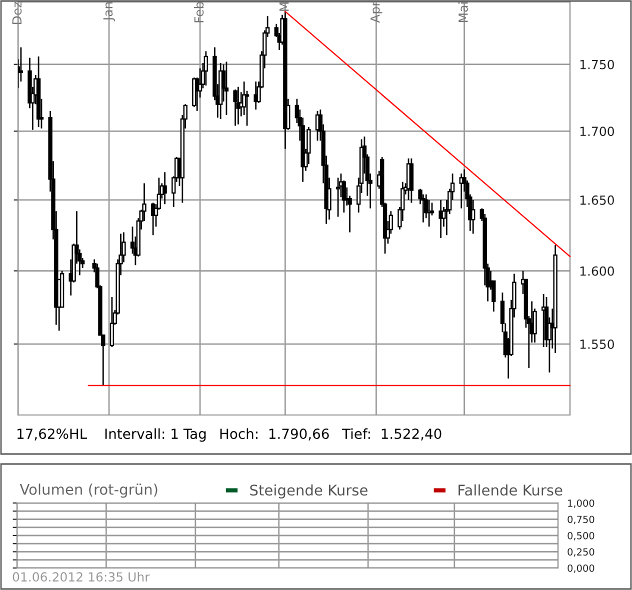 Image resolution: width=632 pixels, height=590 pixels. What do you see at coordinates (581, 568) in the screenshot?
I see `y-tick-label: 0,000` at bounding box center [581, 568].